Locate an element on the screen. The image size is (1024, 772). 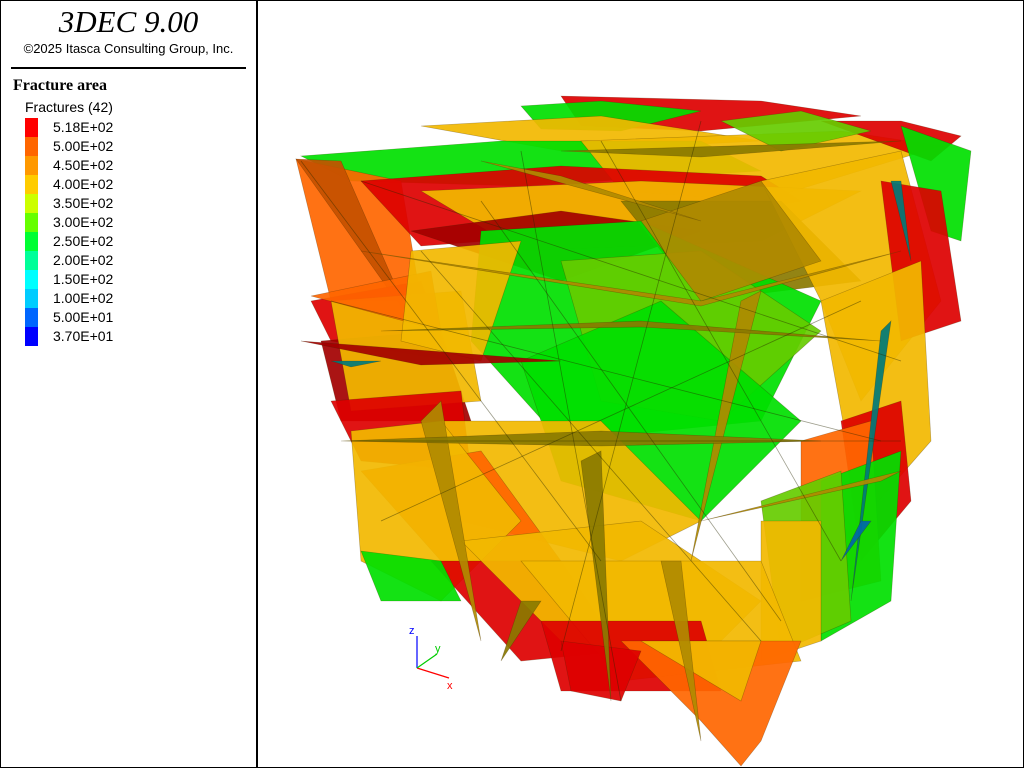
axes-triad: z y x is located at coordinates (431, 658).